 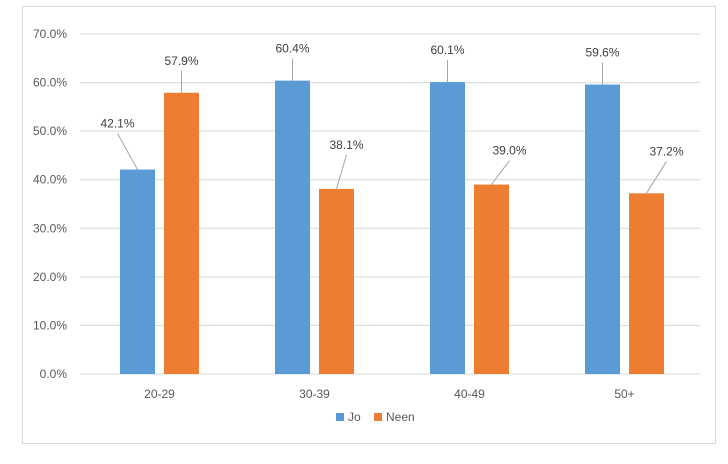 What do you see at coordinates (624, 394) in the screenshot?
I see `x-tick-label: 50+` at bounding box center [624, 394].